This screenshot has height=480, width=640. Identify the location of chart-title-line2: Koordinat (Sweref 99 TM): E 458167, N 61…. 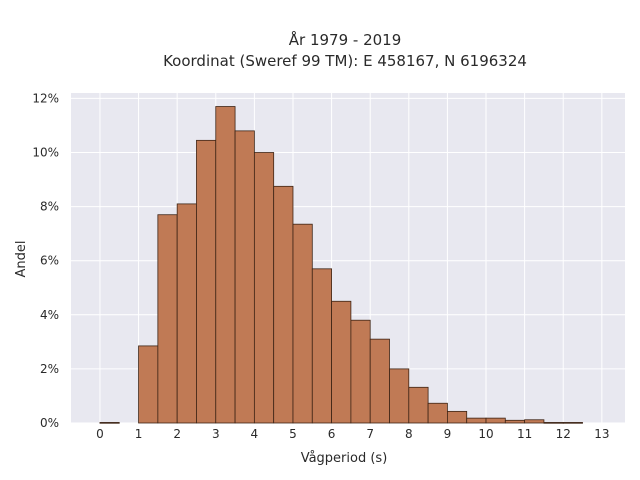
(345, 61).